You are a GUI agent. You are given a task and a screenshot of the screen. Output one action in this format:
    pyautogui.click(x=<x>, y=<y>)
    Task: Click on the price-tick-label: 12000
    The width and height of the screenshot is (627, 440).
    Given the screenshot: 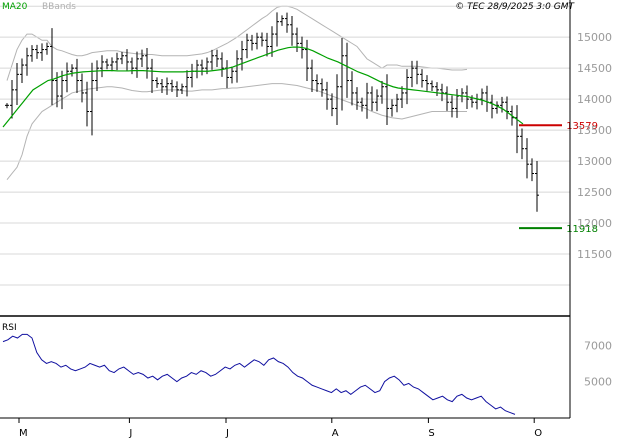 What is the action you would take?
    pyautogui.click(x=594, y=223)
    